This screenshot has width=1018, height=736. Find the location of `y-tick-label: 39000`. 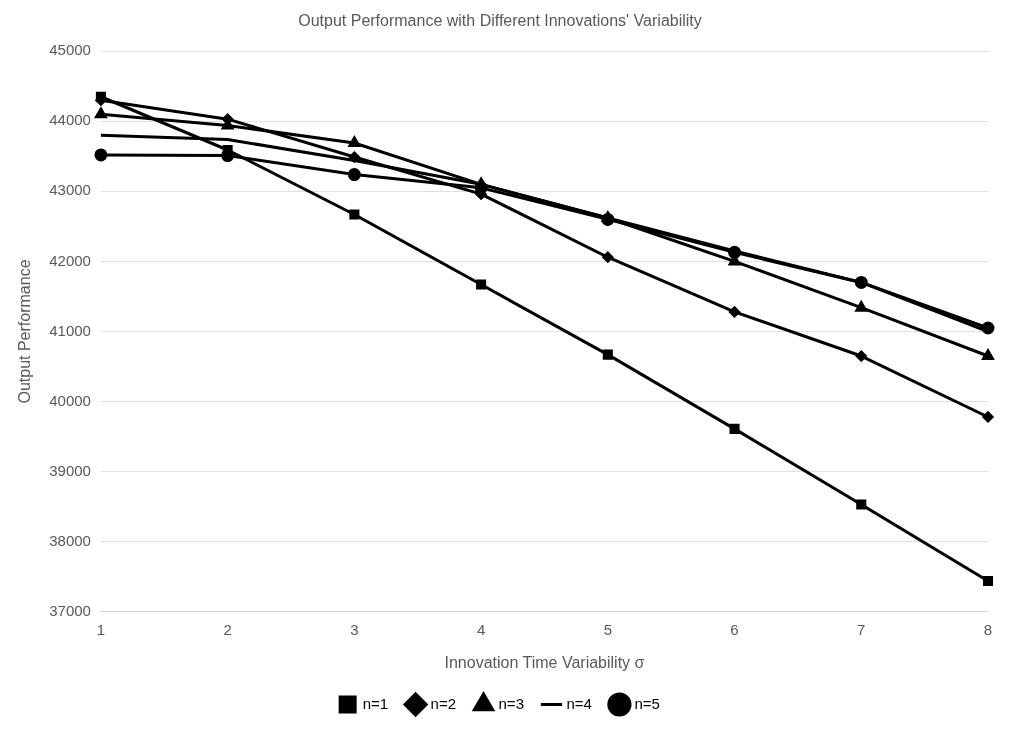

y-tick-label: 39000 is located at coordinates (70, 470).